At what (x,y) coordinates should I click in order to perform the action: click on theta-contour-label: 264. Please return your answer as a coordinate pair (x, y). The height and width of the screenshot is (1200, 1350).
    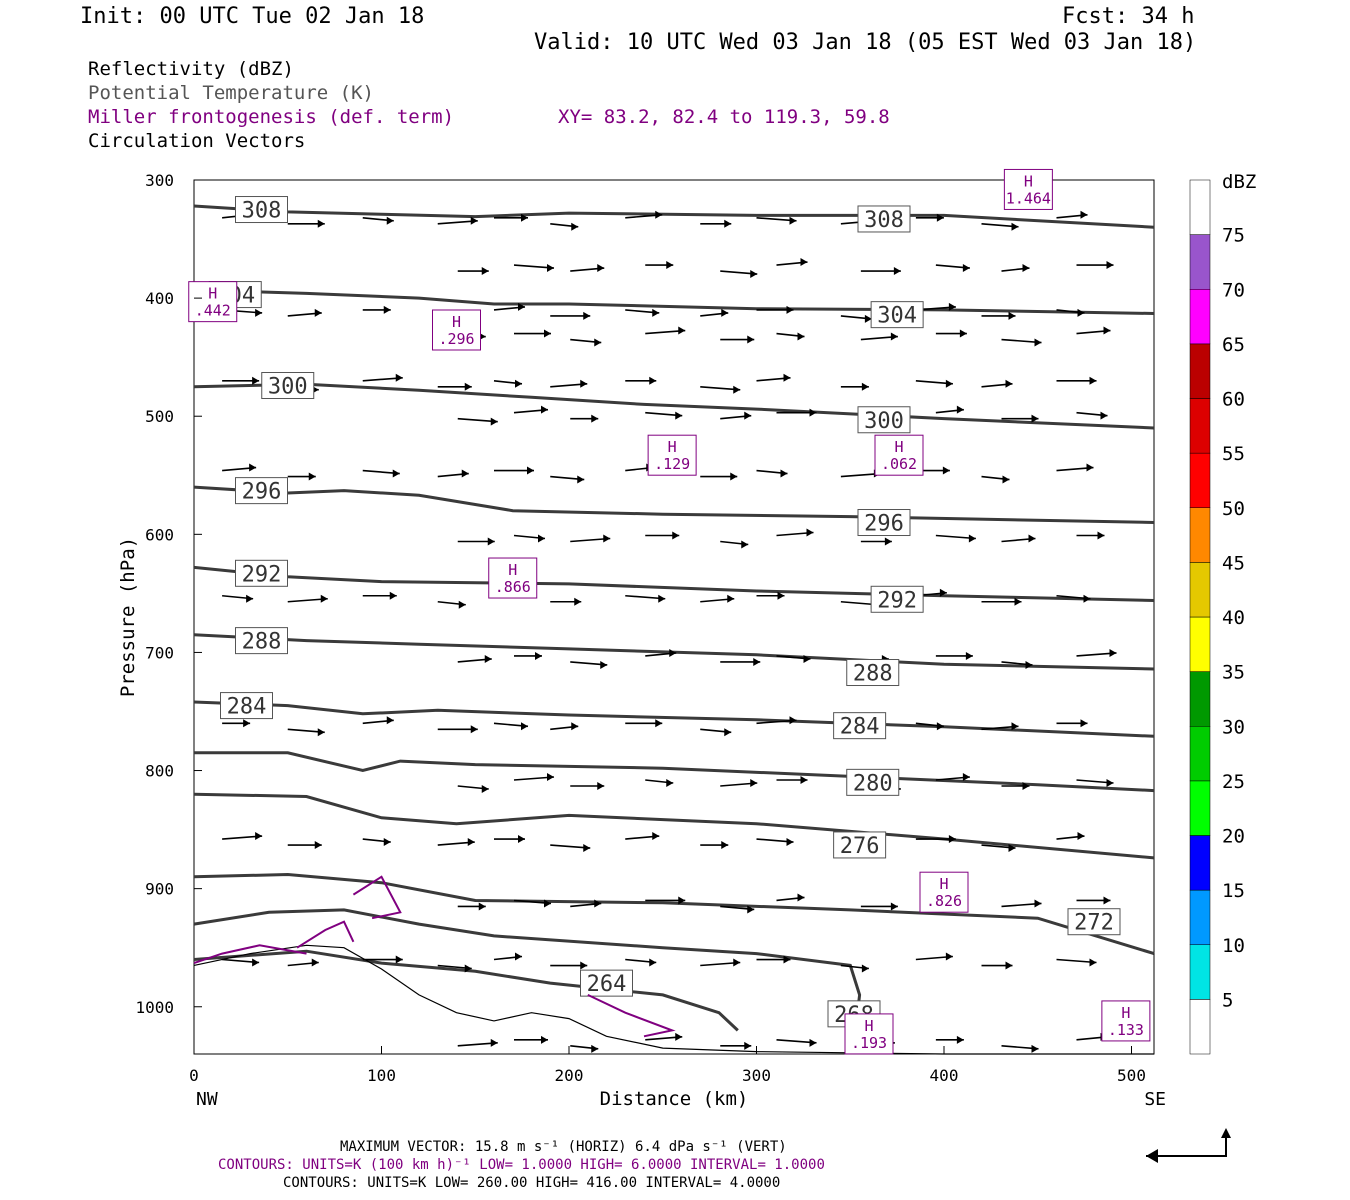
    Looking at the image, I should click on (607, 984).